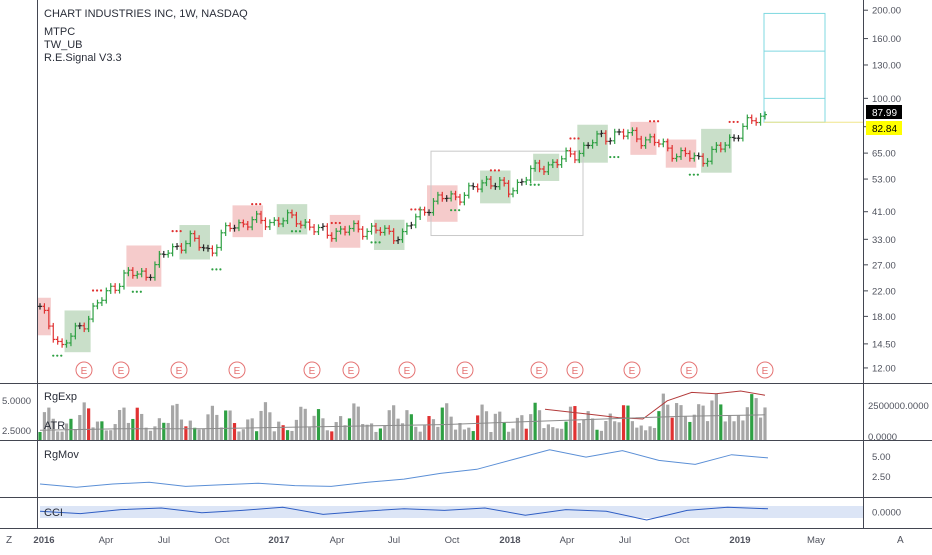 This screenshot has height=555, width=932. Describe the element at coordinates (9, 540) in the screenshot. I see `zoom-reset-button: Z` at that location.